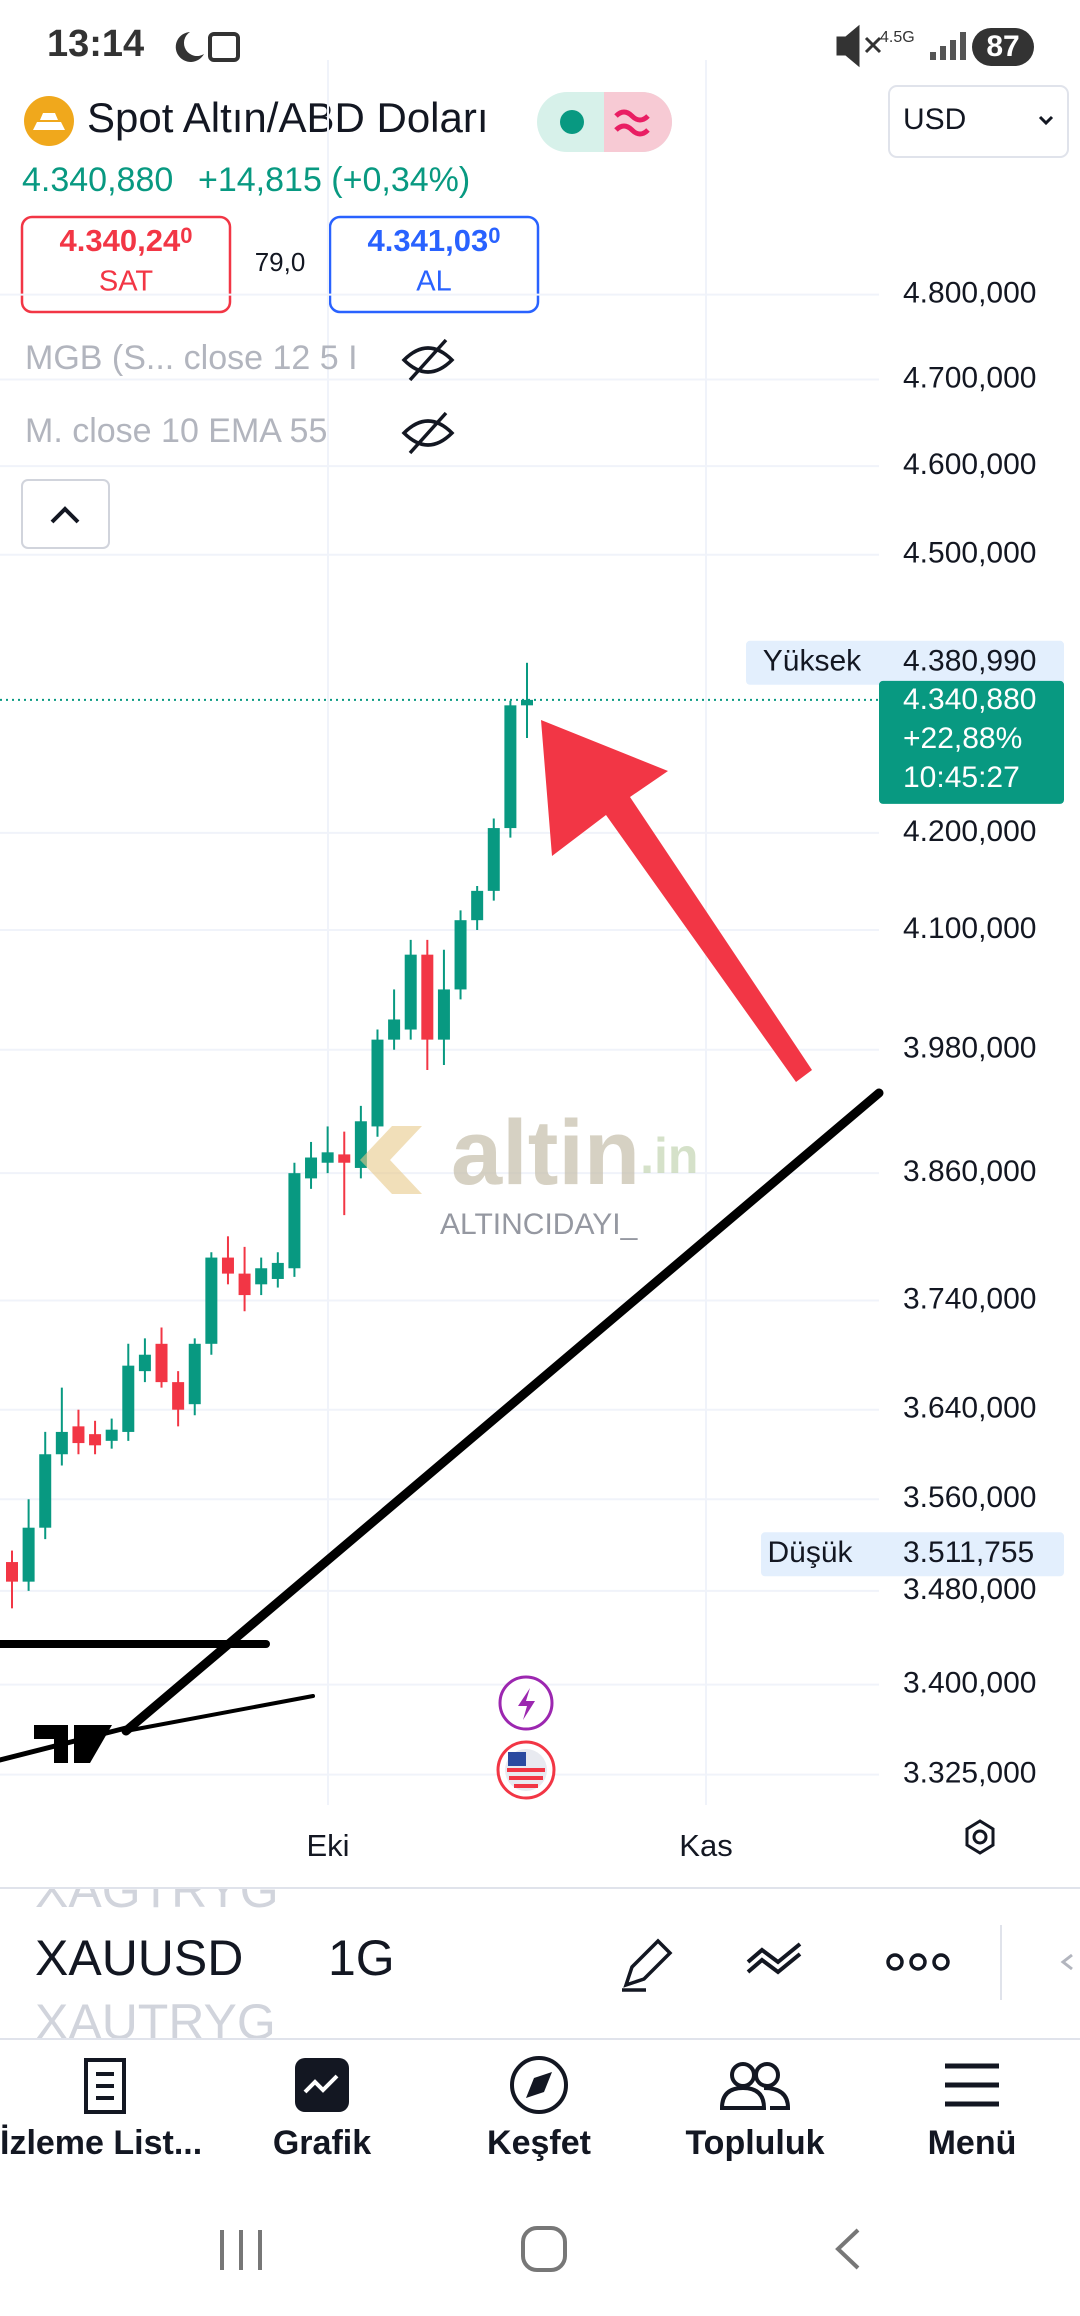 The image size is (1080, 2316). I want to click on sell-price-main: 4.340,24, so click(120, 240).